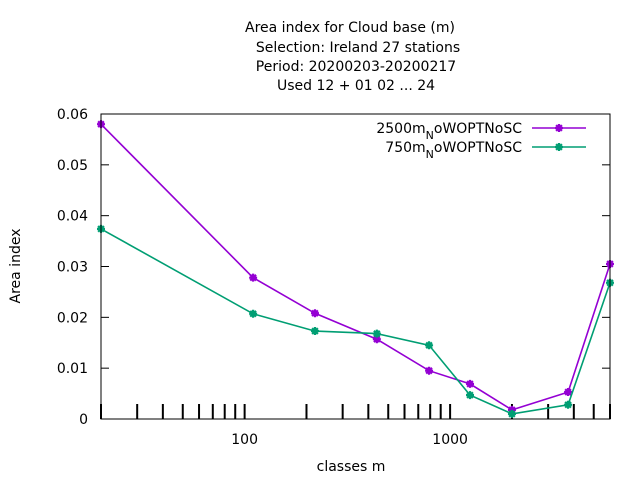 This screenshot has width=640, height=480. What do you see at coordinates (356, 67) in the screenshot?
I see `title-line-3: Period: 20200203-20200217` at bounding box center [356, 67].